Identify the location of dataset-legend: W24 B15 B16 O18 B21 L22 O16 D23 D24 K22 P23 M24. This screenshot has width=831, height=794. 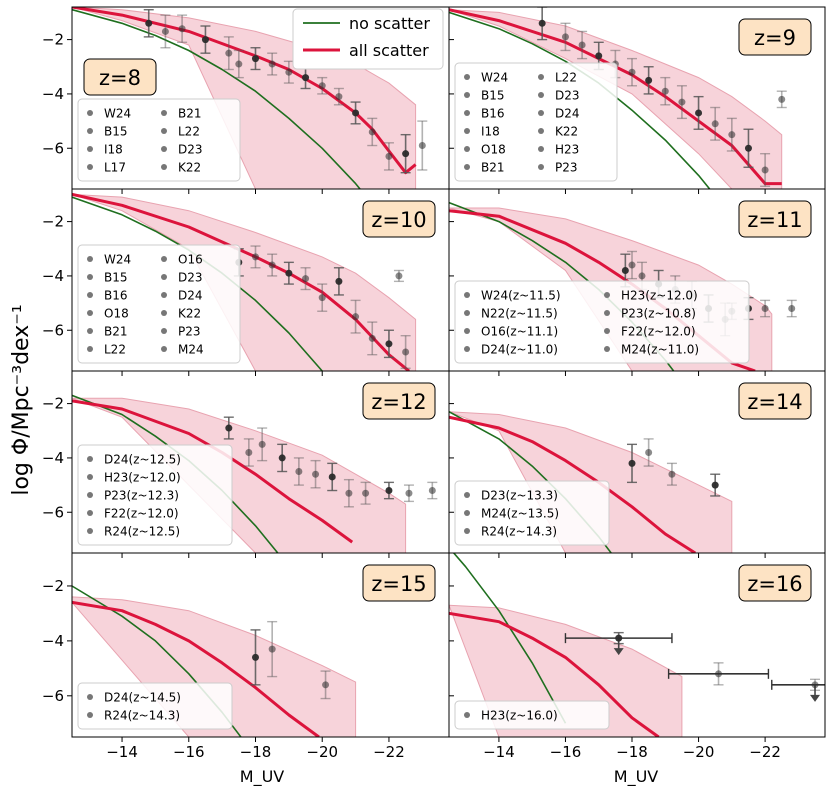
(159, 304).